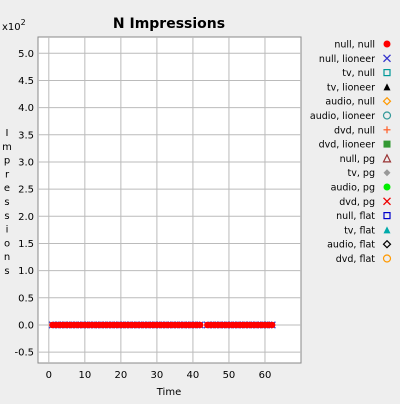  What do you see at coordinates (265, 375) in the screenshot?
I see `x-tick-label: 60` at bounding box center [265, 375].